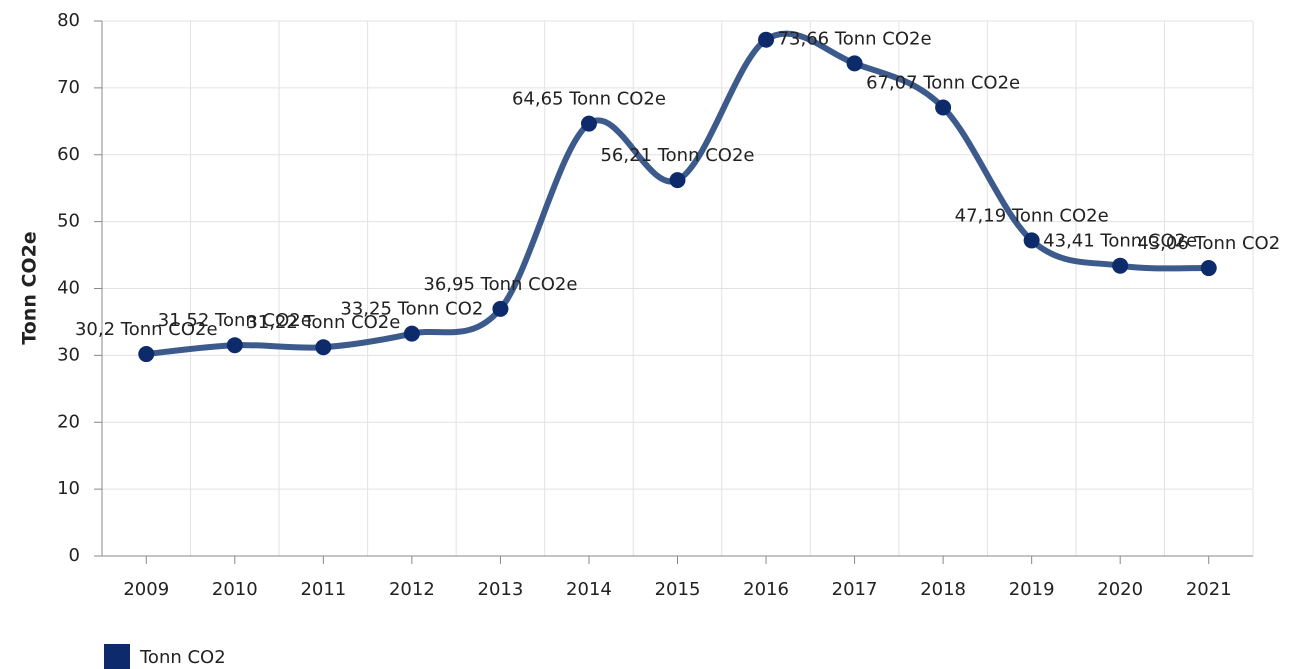 The height and width of the screenshot is (669, 1293). Describe the element at coordinates (182, 657) in the screenshot. I see `legend-label: Tonn CO2` at that location.